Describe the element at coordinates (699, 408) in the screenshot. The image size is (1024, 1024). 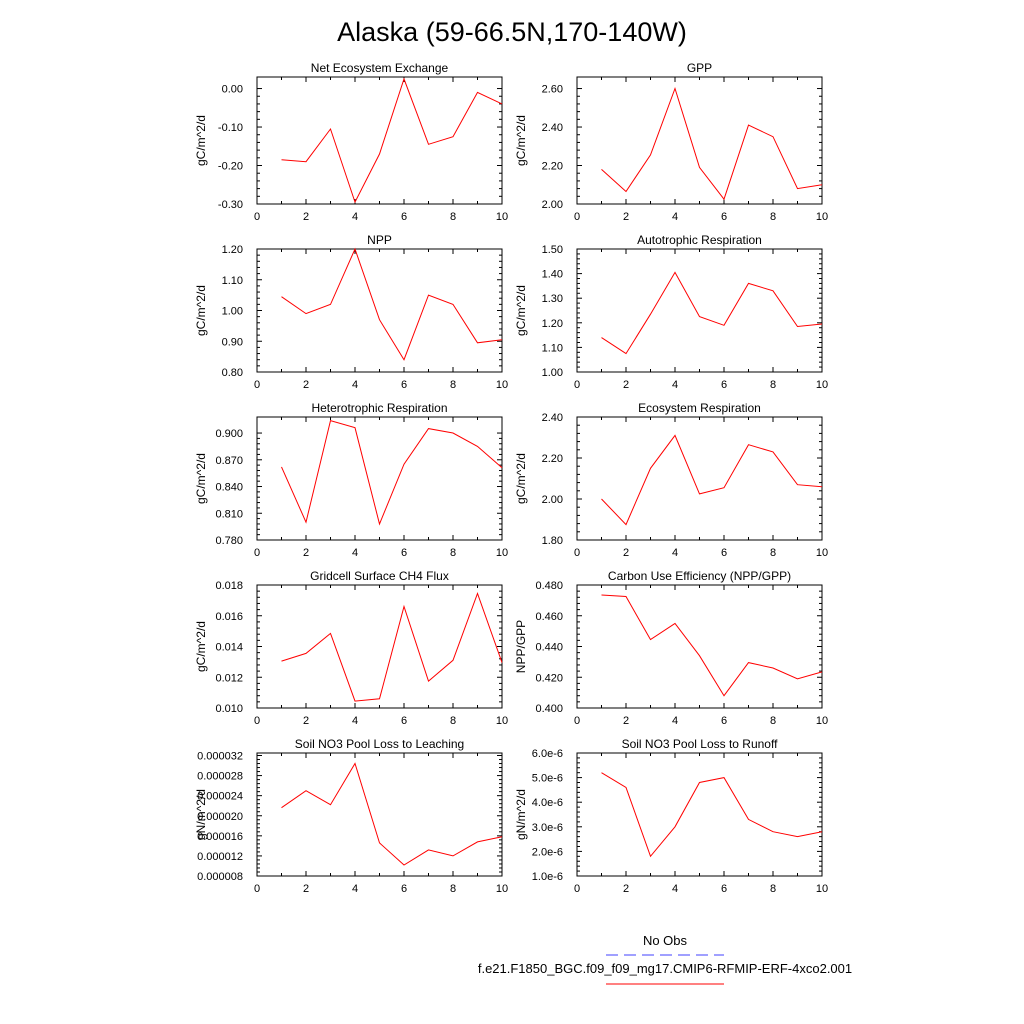
I see `panel-title: Ecosystem Respiration` at that location.